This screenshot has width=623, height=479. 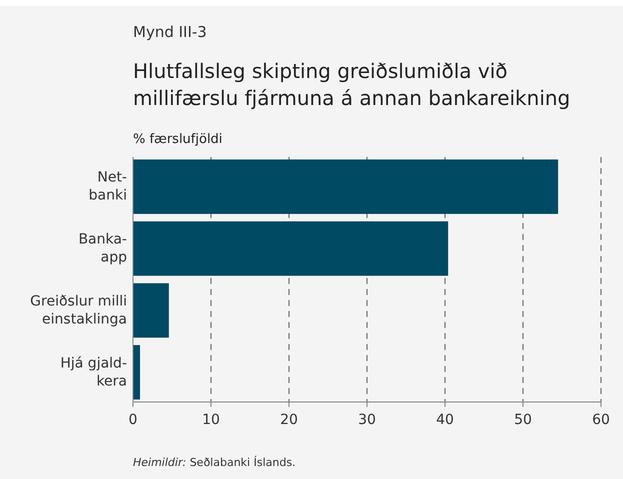 What do you see at coordinates (170, 32) in the screenshot?
I see `text: Mynd III-3` at bounding box center [170, 32].